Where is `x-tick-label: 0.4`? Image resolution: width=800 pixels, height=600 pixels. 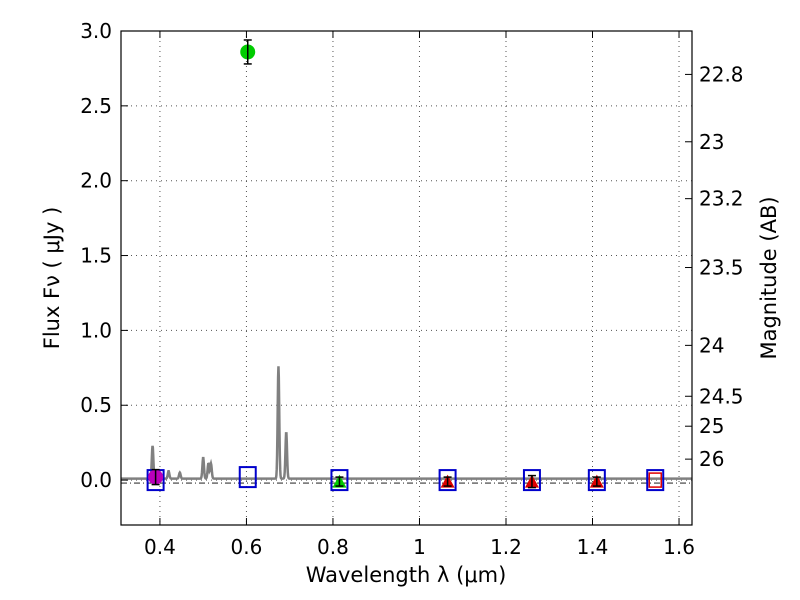
x-tick-label: 0.4 is located at coordinates (160, 547).